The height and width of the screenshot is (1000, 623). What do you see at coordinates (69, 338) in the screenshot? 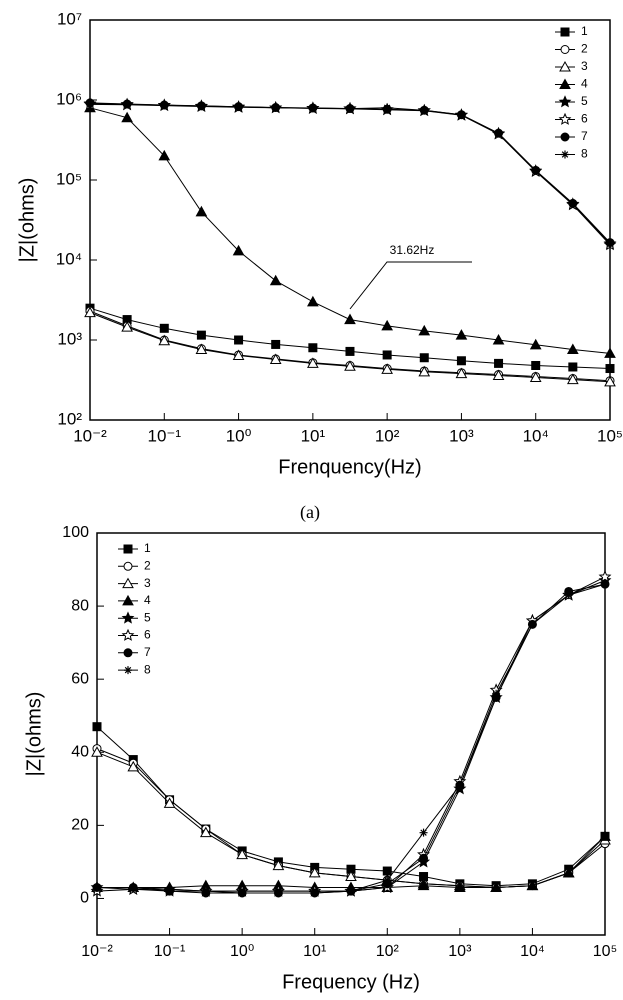
I see `y-tick-label: 10³` at bounding box center [69, 338].